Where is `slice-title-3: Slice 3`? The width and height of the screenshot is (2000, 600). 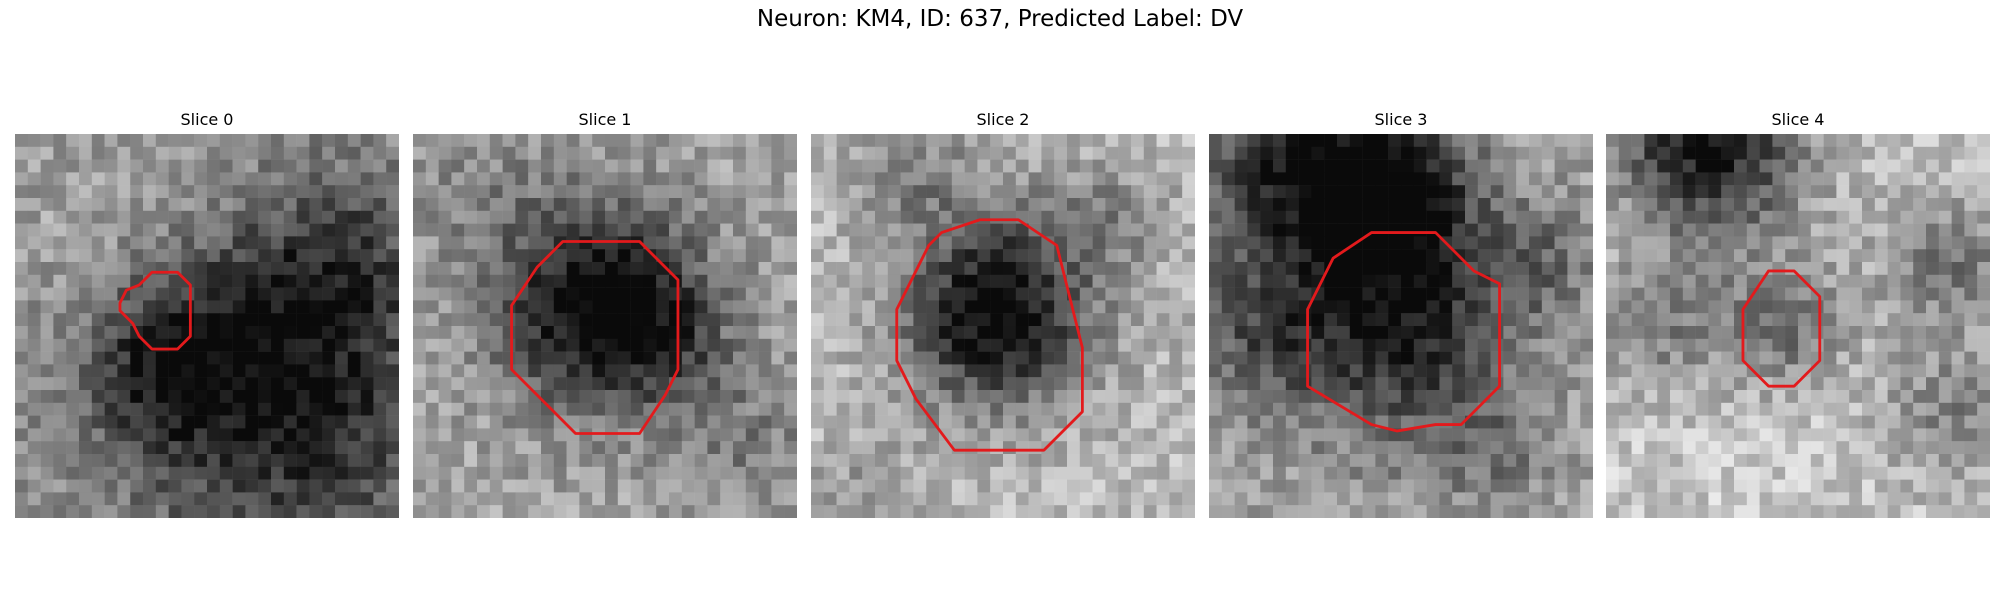
slice-title-3: Slice 3 is located at coordinates (1401, 119).